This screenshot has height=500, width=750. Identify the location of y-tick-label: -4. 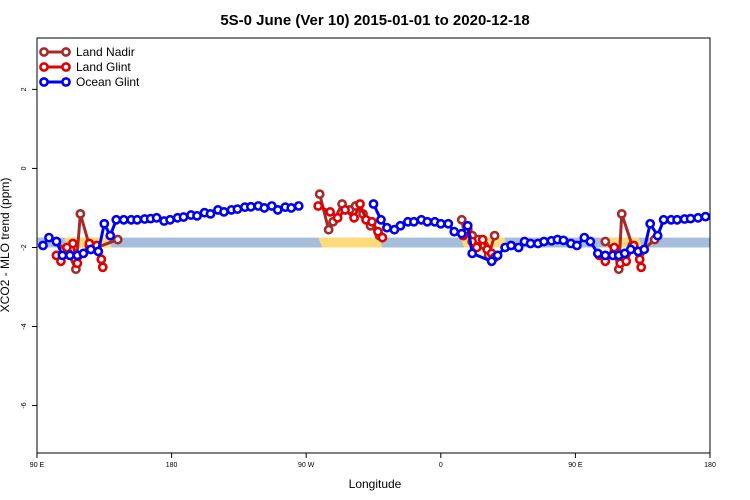
(24, 326).